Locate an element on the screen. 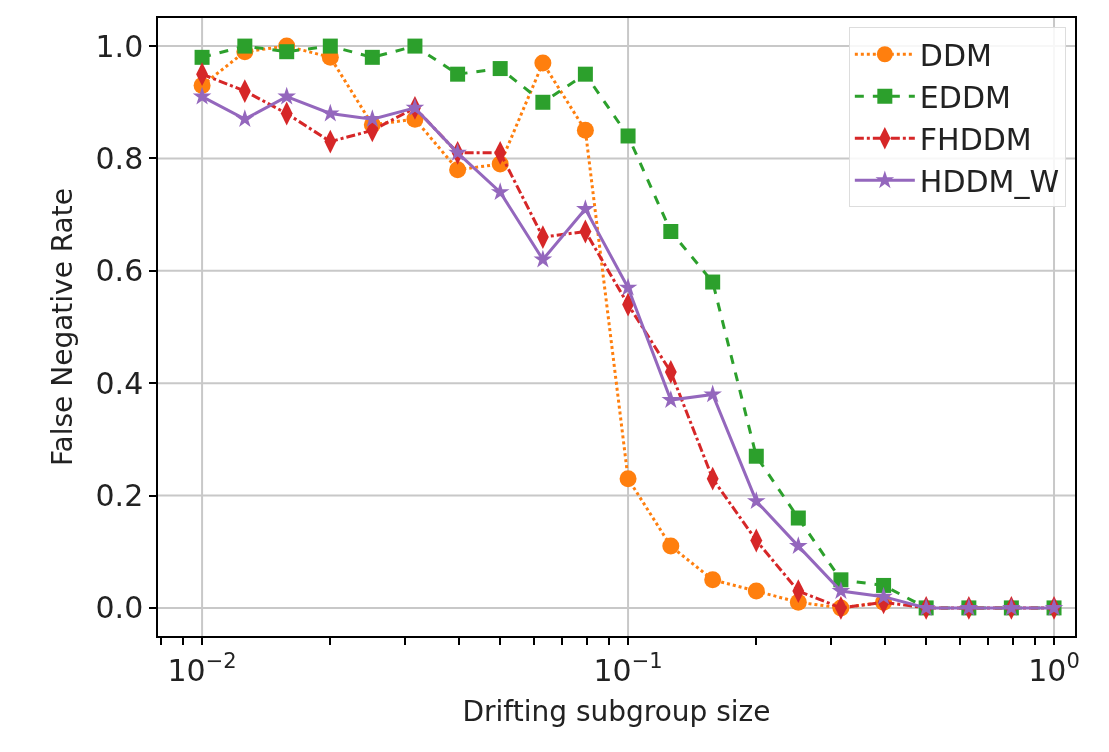 This screenshot has height=752, width=1109. x-tick-label: 10$^{−2}$ is located at coordinates (202, 668).